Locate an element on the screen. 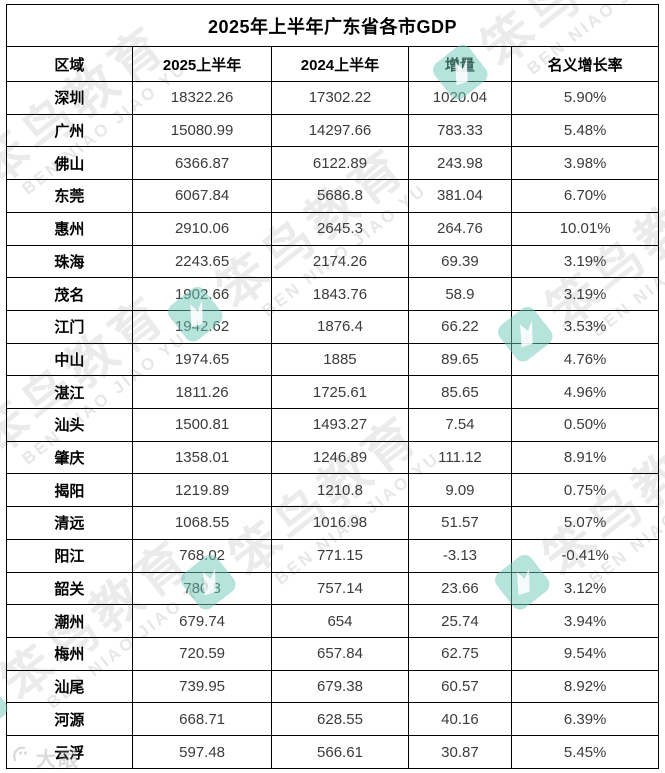 This screenshot has width=665, height=773. cell-value: 381.04 is located at coordinates (460, 196).